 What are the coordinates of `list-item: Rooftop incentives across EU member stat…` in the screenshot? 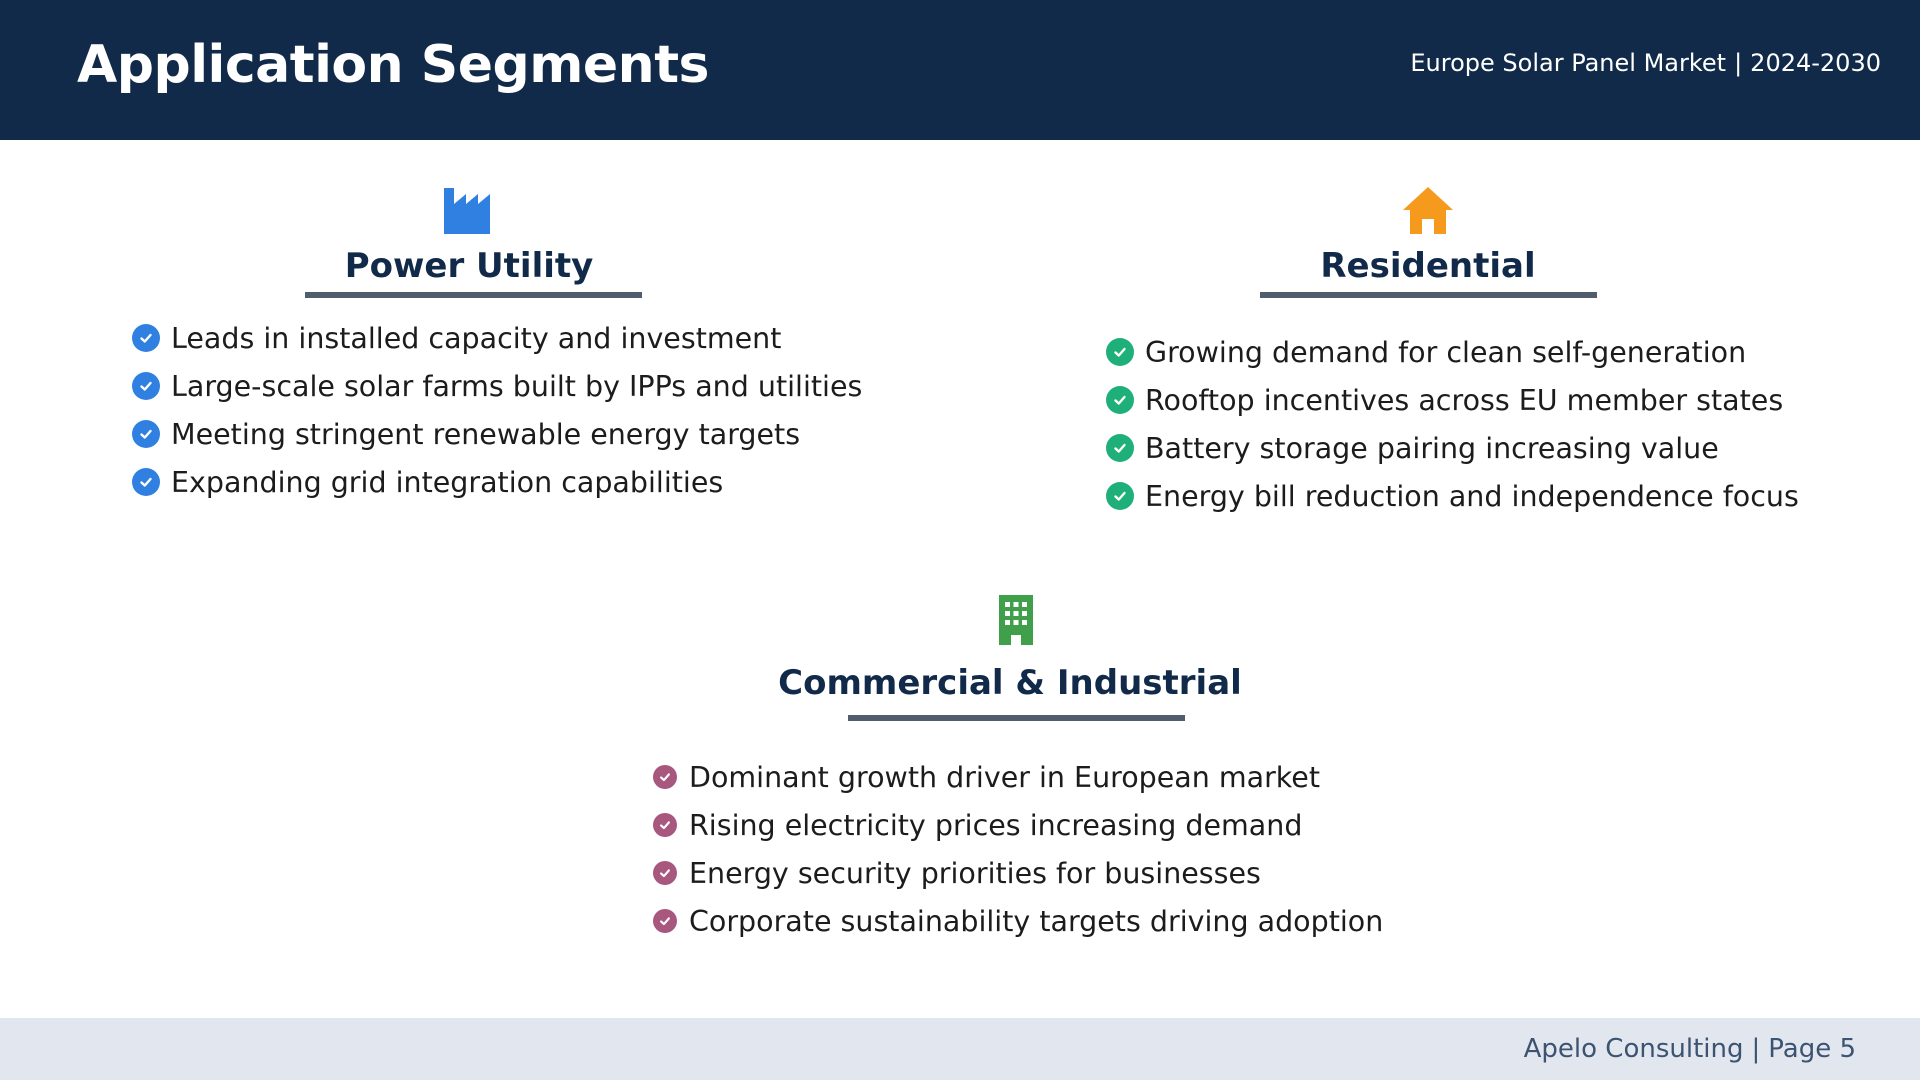 It's located at (1452, 400).